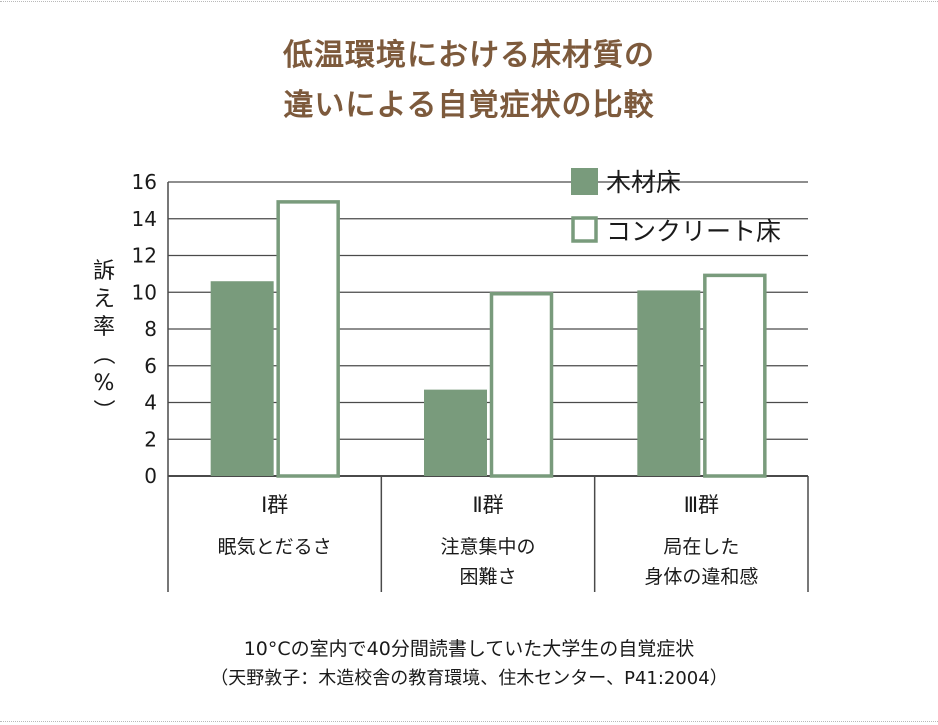 This screenshot has width=938, height=725. Describe the element at coordinates (469, 105) in the screenshot. I see `chart-title-line2: 違いによる自覚症状の比較` at that location.